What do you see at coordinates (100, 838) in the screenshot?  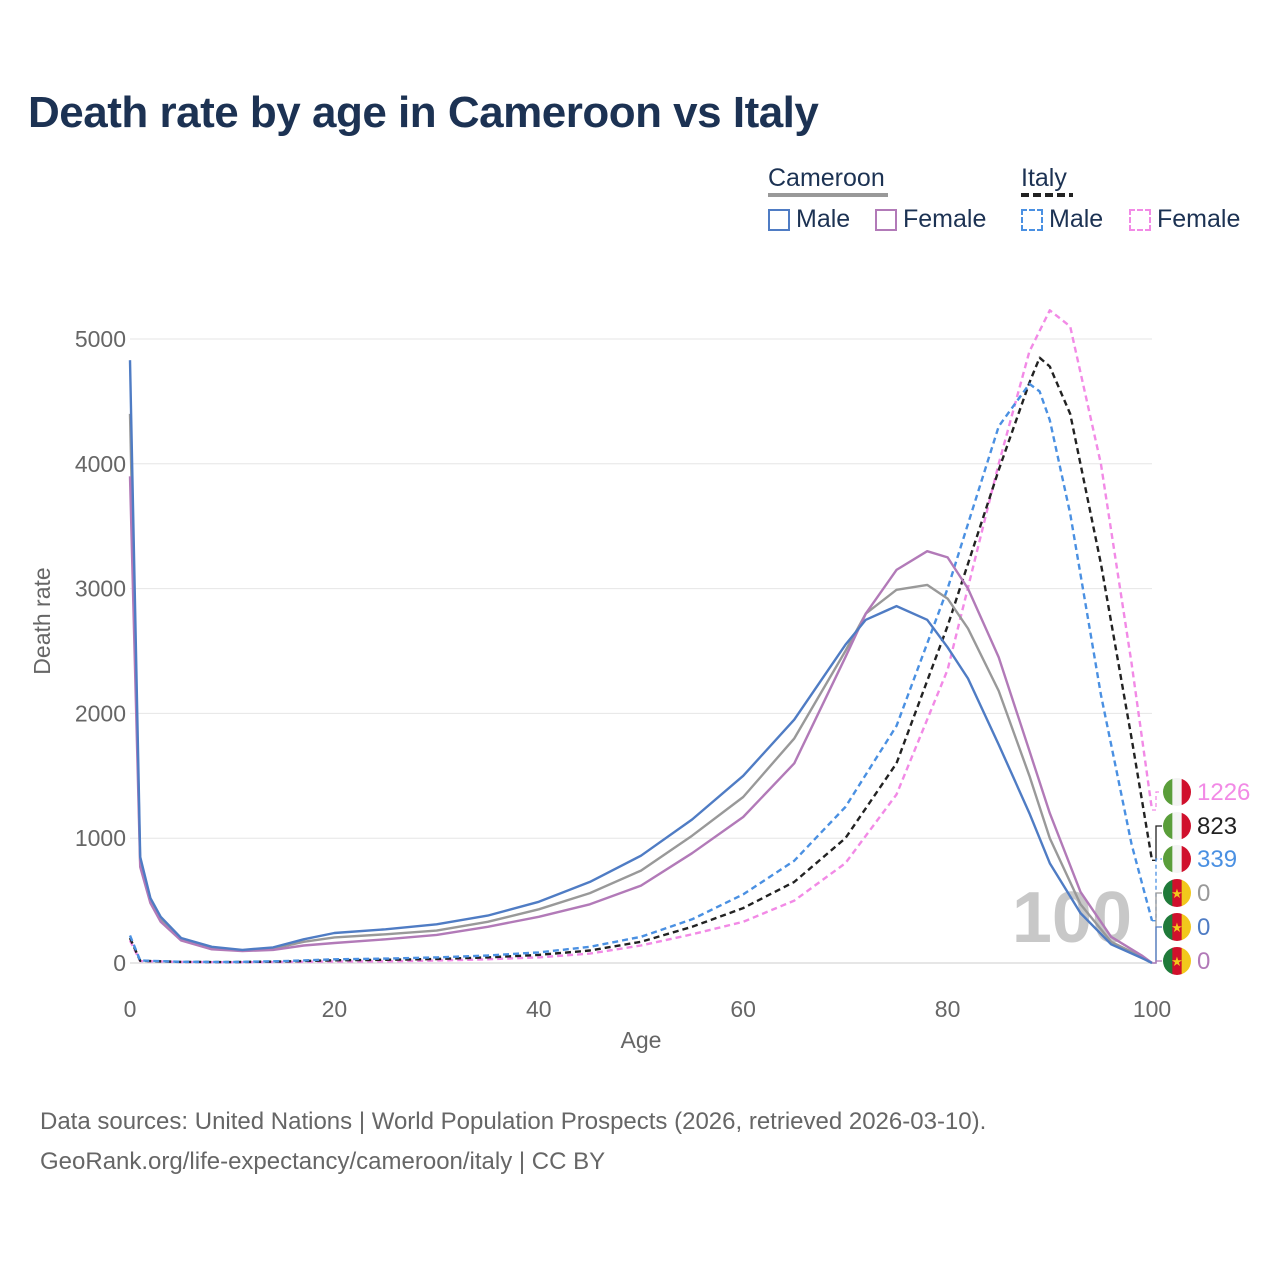 I see `y-tick-label: 1000` at bounding box center [100, 838].